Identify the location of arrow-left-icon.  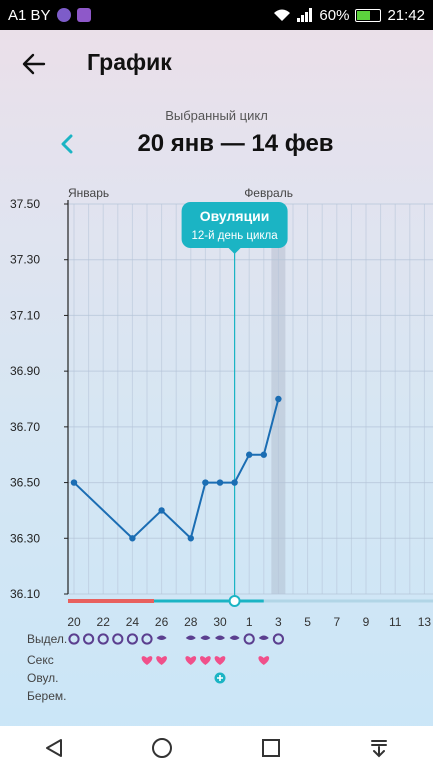
(34, 64).